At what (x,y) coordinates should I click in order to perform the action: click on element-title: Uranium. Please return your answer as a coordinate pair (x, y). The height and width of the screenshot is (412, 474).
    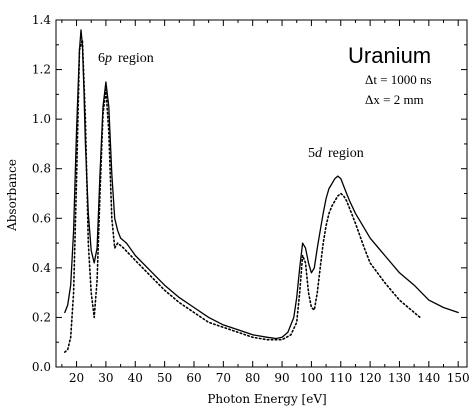
    Looking at the image, I should click on (389, 55).